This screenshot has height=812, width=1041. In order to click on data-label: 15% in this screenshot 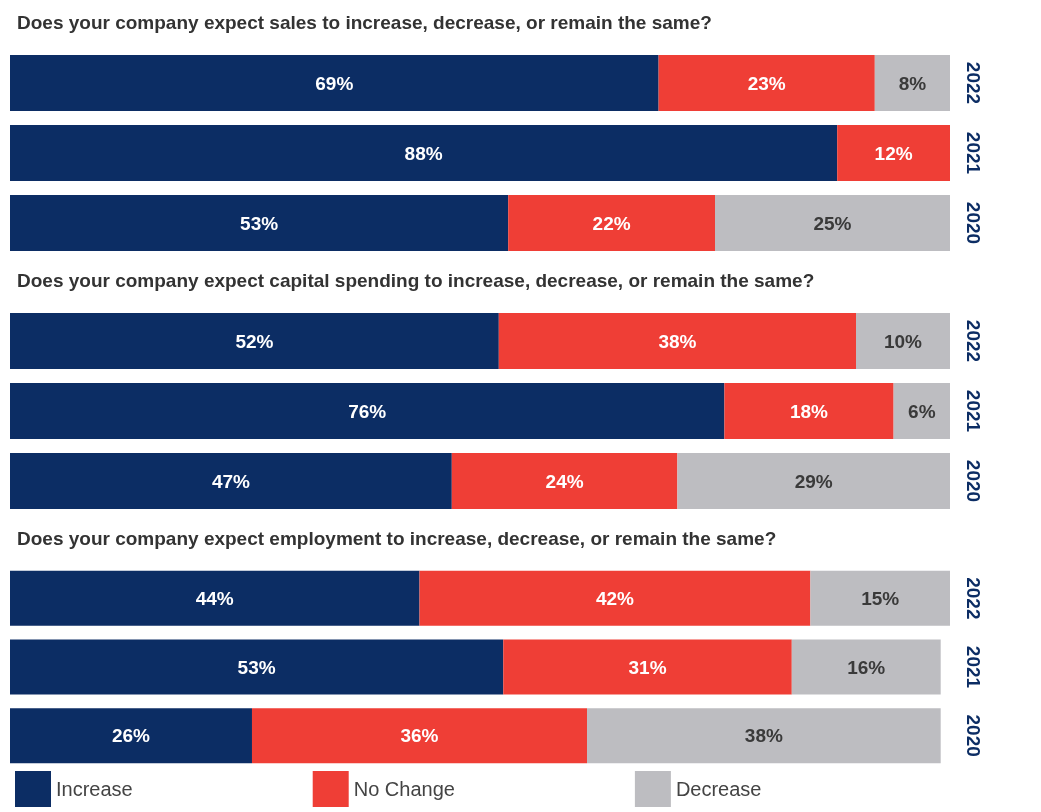, I will do `click(880, 598)`.